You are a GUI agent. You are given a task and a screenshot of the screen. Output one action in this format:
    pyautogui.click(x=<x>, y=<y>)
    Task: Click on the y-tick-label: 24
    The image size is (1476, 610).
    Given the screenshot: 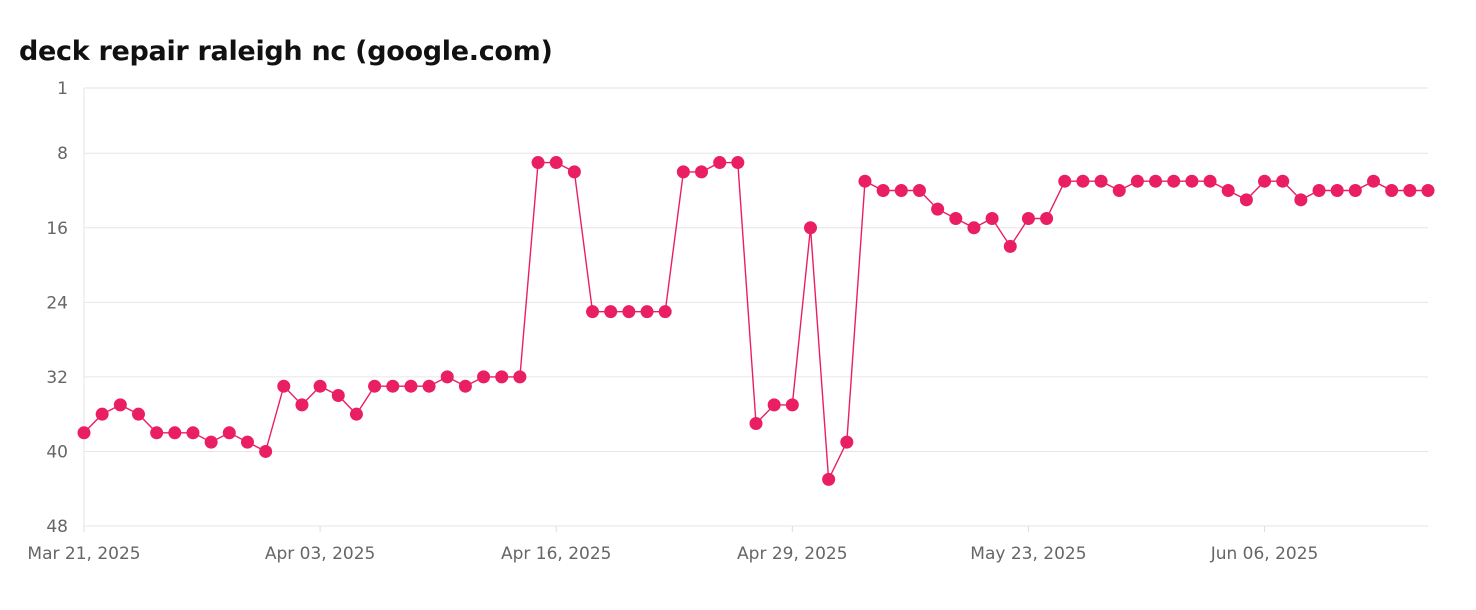 What is the action you would take?
    pyautogui.click(x=57, y=303)
    